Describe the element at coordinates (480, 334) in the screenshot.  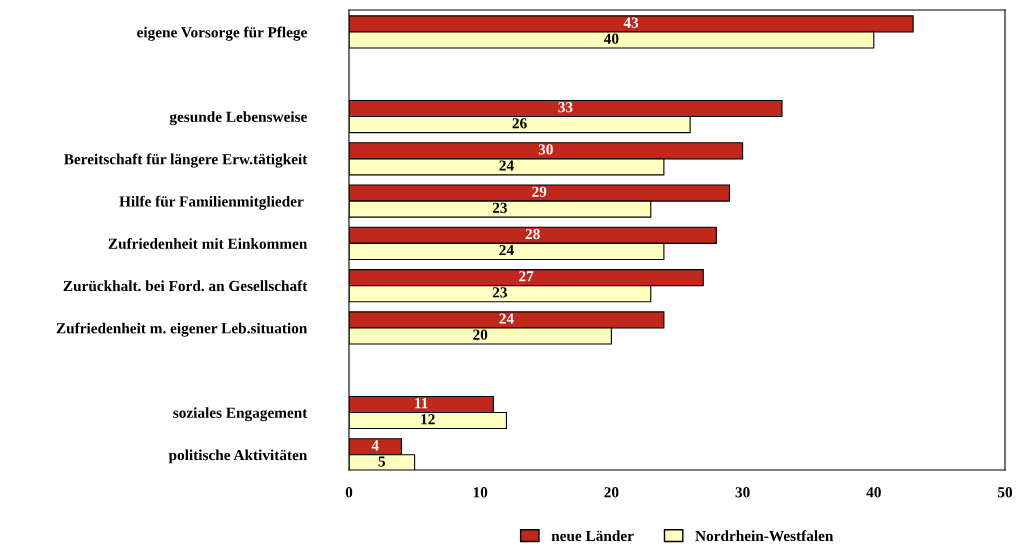
I see `data-label: 20` at that location.